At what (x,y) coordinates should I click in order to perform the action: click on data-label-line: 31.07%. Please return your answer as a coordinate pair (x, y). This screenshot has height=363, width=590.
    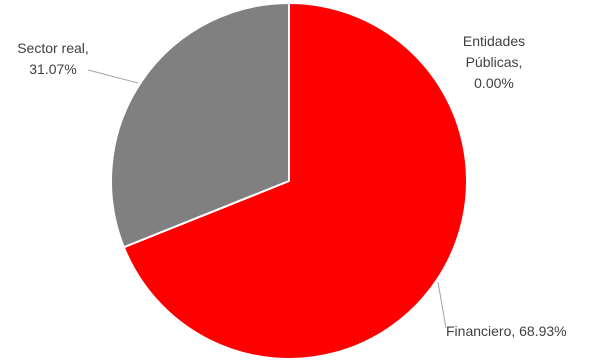
    Looking at the image, I should click on (52, 69).